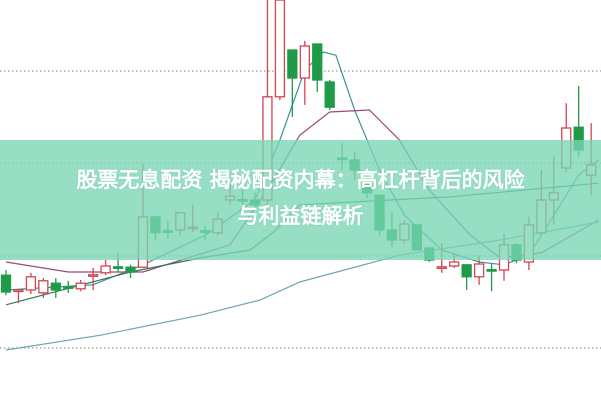 The width and height of the screenshot is (601, 400). Describe the element at coordinates (300, 216) in the screenshot. I see `title-line-2: 与利益链解析` at that location.